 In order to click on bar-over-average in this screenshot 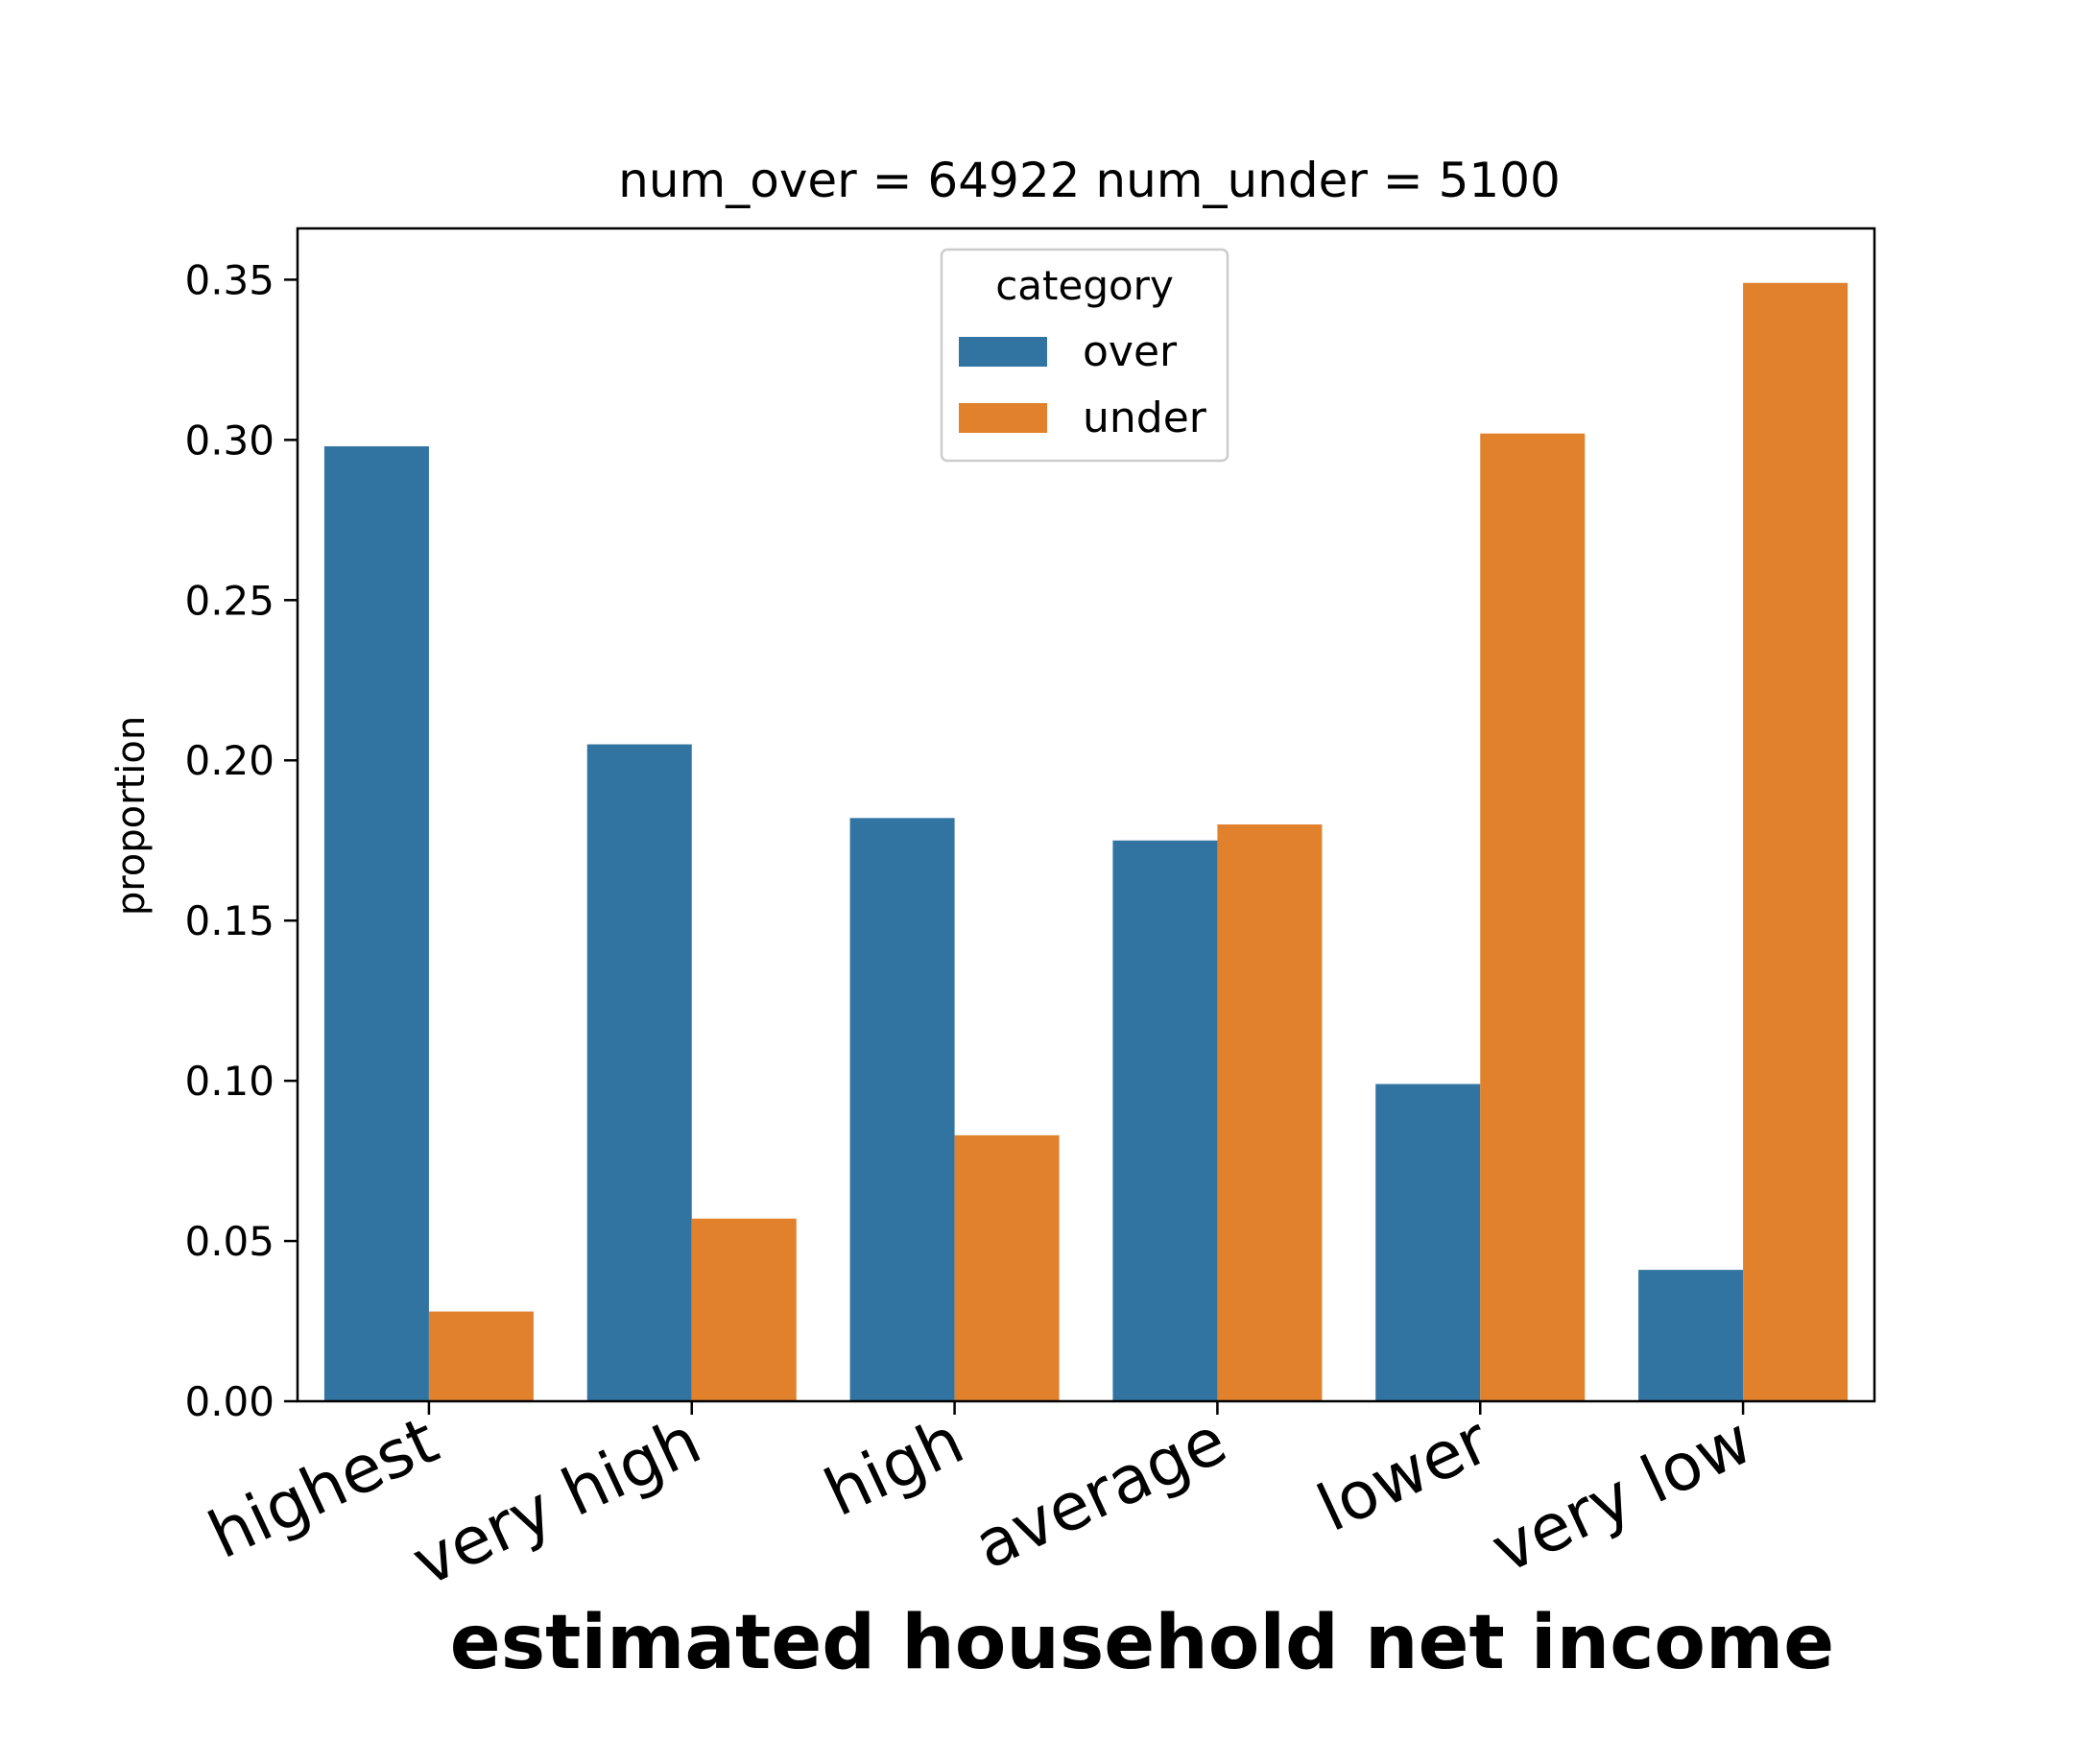, I will do `click(1165, 1120)`.